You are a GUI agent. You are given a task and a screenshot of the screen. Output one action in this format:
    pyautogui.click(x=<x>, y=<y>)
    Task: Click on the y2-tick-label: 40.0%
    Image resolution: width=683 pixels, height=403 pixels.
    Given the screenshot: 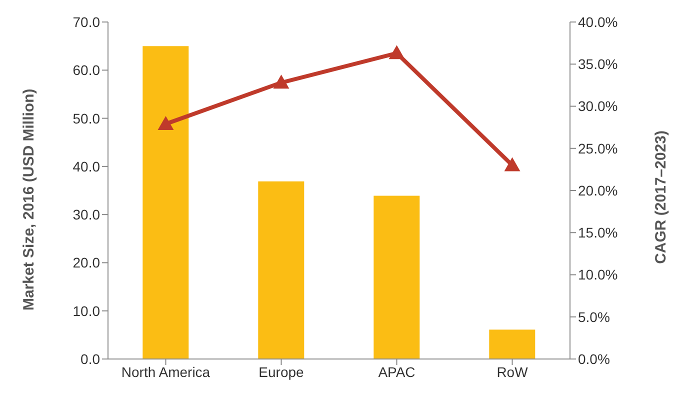 What is the action you would take?
    pyautogui.click(x=598, y=22)
    